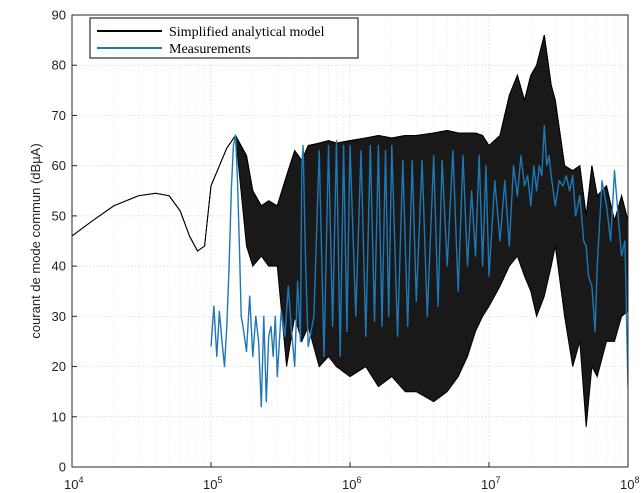 This screenshot has height=493, width=643. What do you see at coordinates (247, 32) in the screenshot?
I see `legend-label-model: Simplified analytical model` at bounding box center [247, 32].